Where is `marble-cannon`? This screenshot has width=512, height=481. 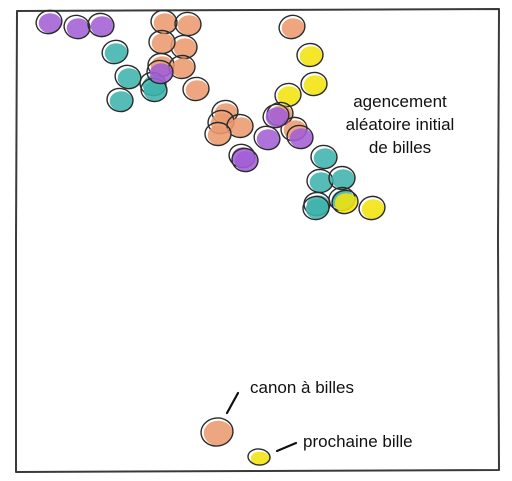
marble-cannon is located at coordinates (217, 432).